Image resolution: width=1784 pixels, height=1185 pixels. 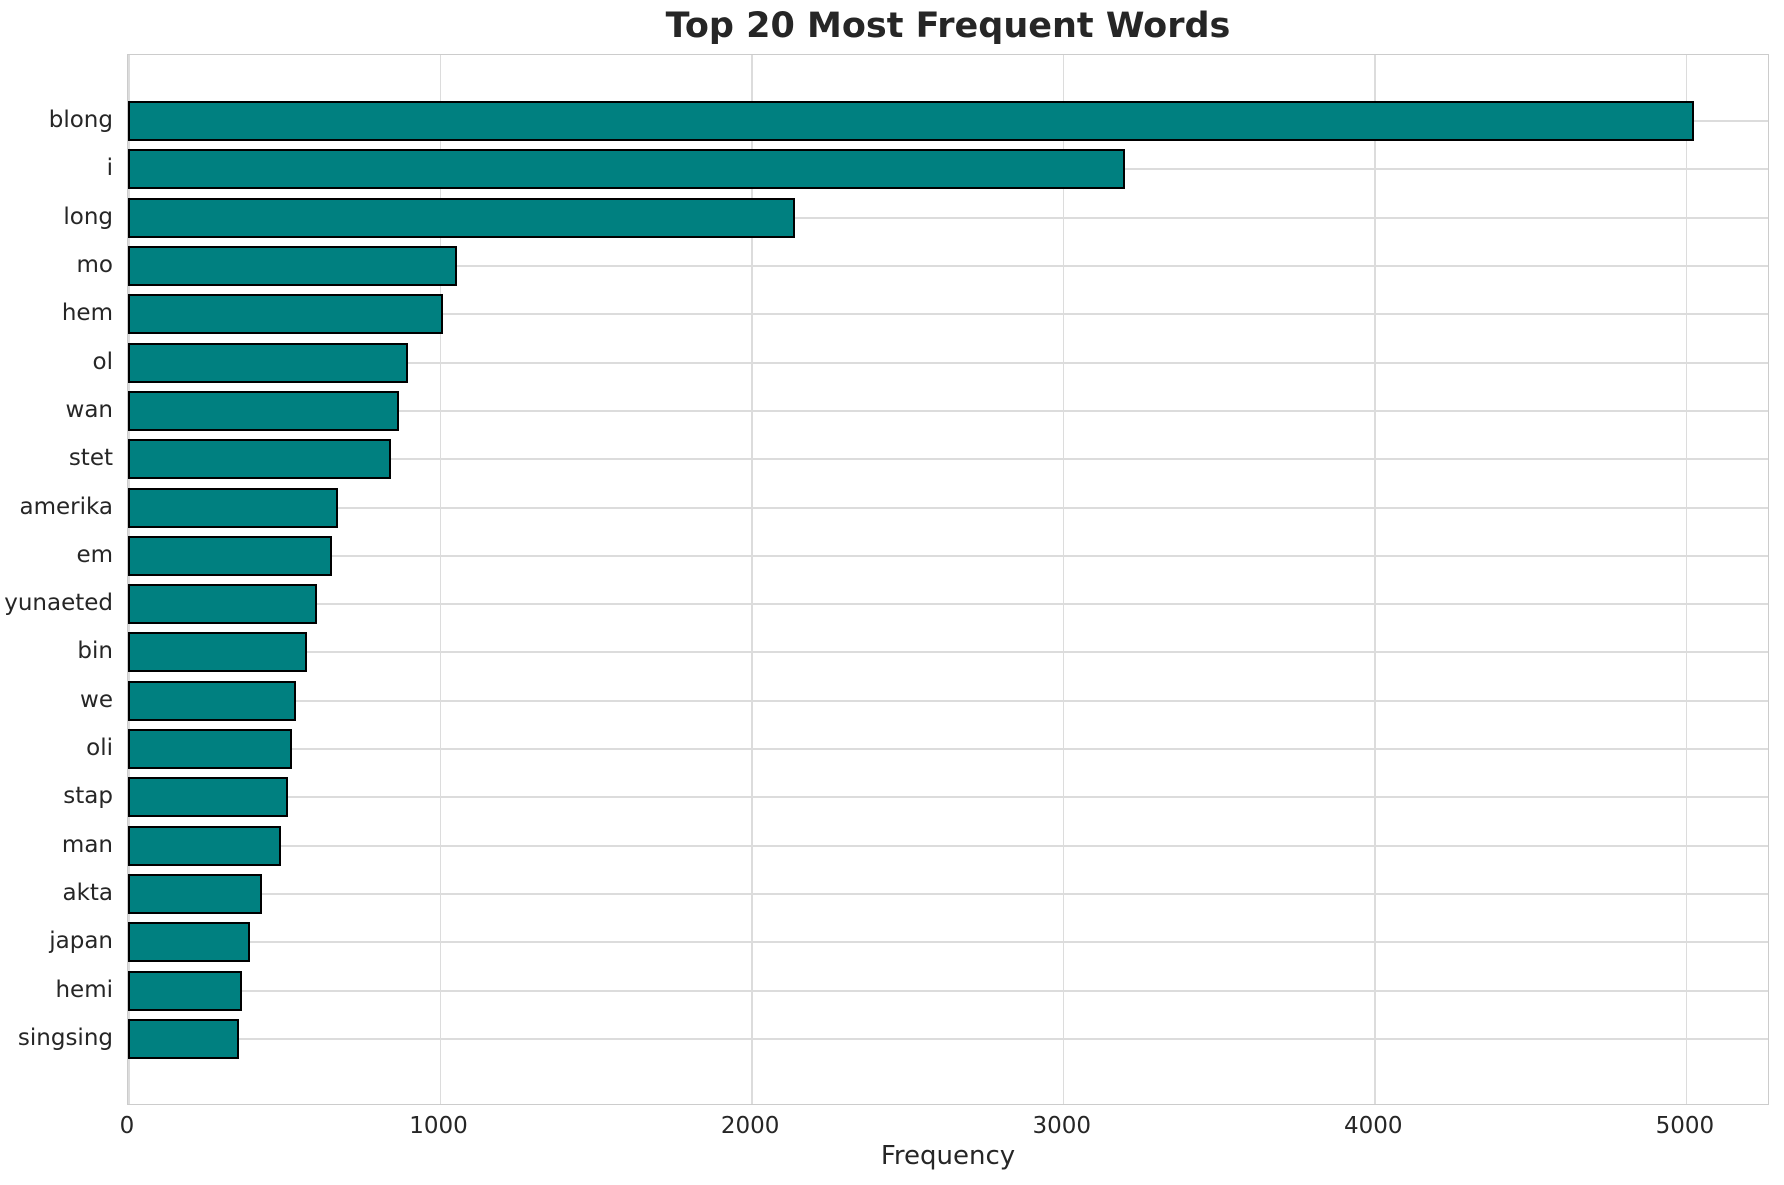 What do you see at coordinates (183, 1038) in the screenshot?
I see `bar-singsing` at bounding box center [183, 1038].